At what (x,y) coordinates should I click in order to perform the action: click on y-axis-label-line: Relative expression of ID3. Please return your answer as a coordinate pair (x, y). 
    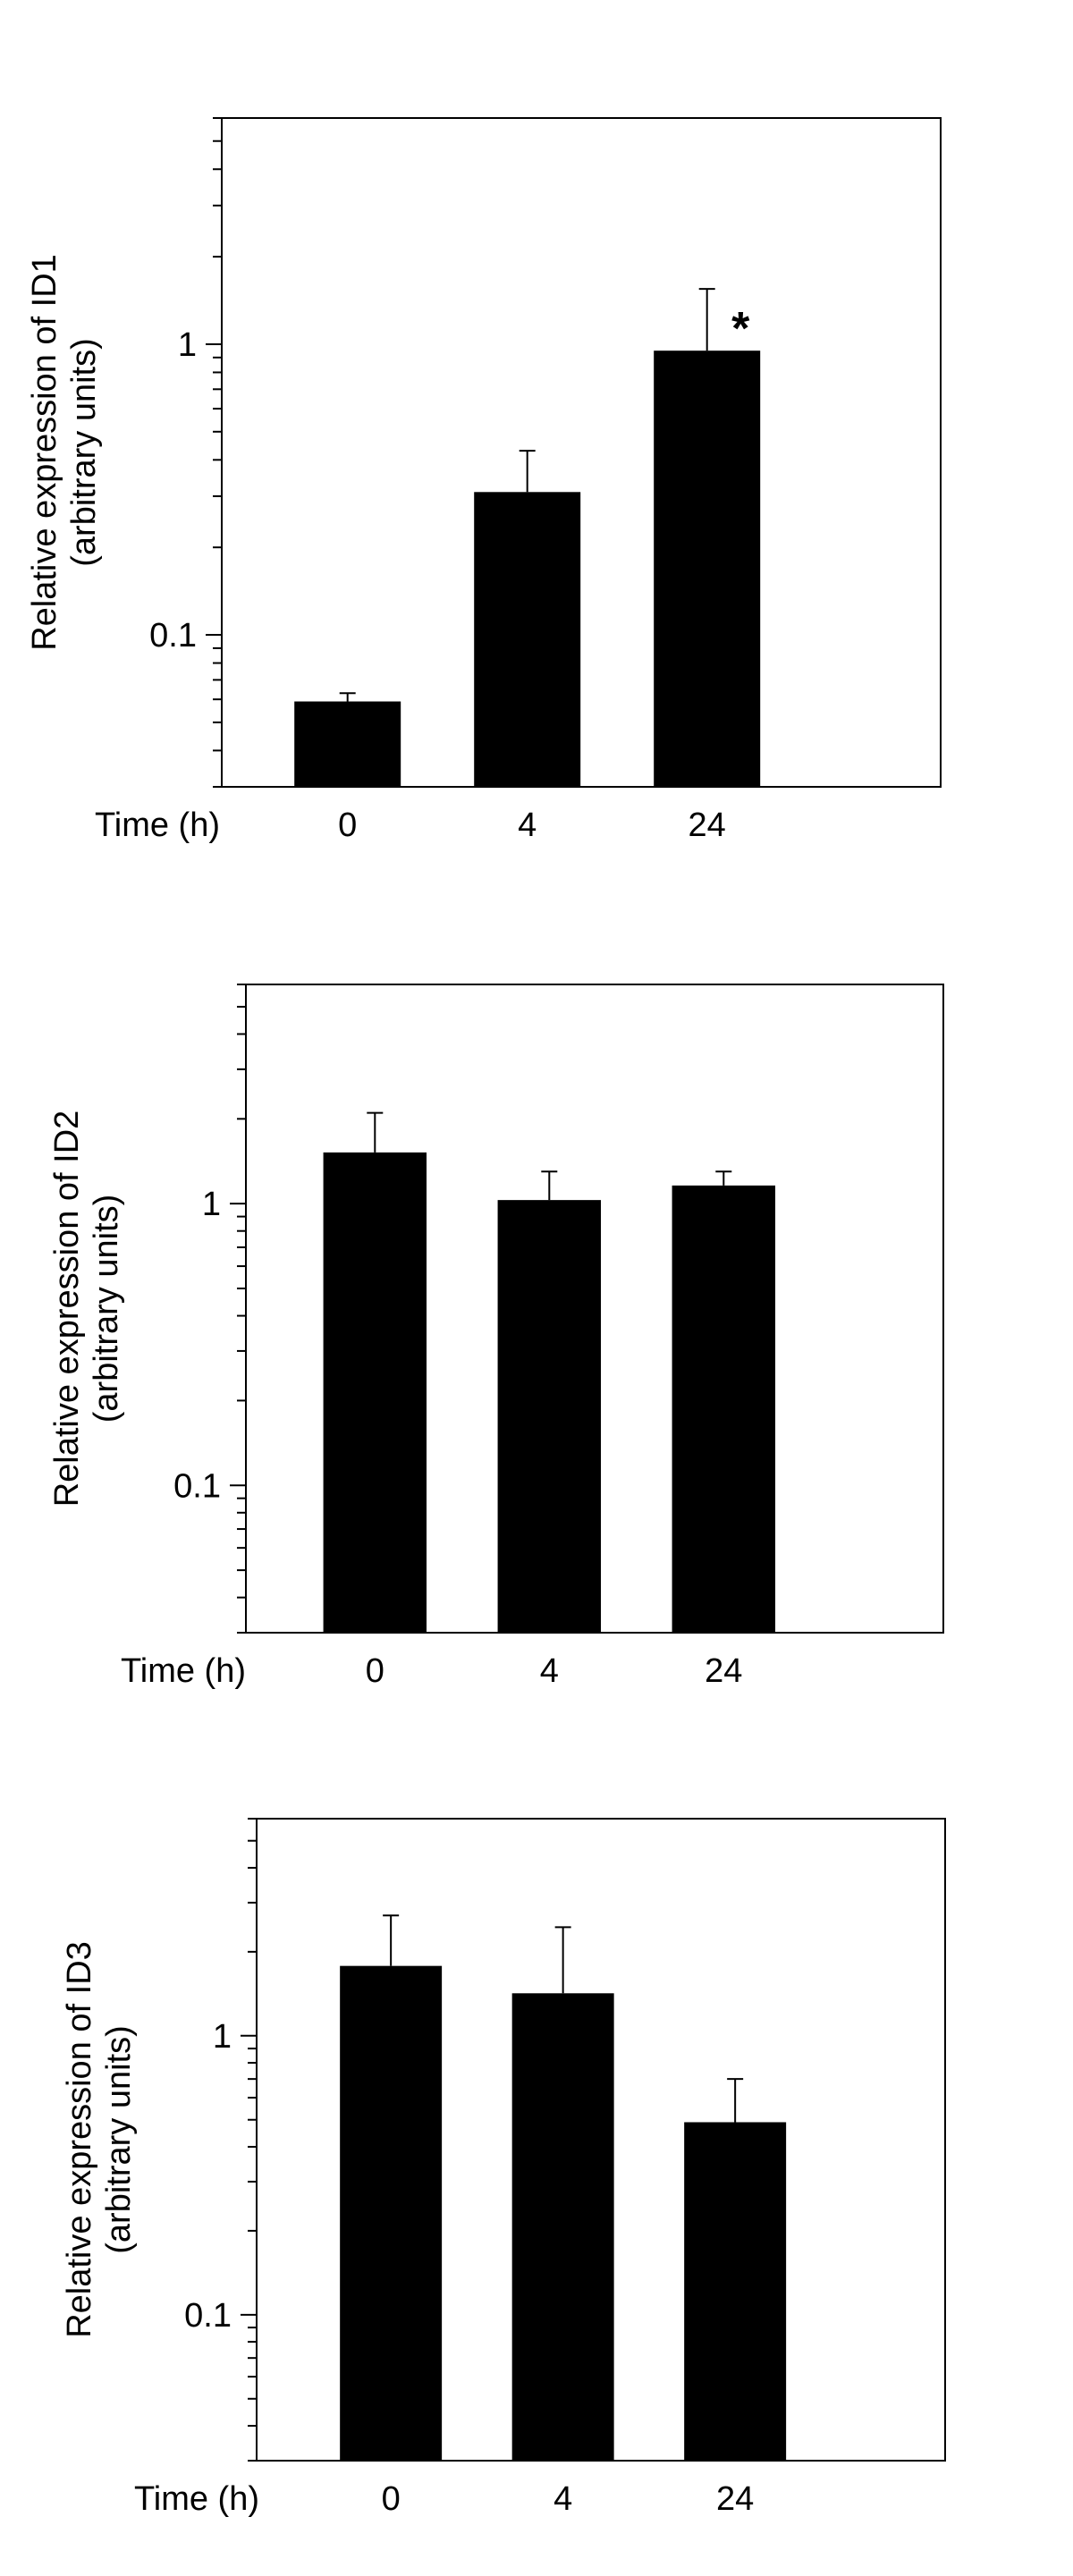
    Looking at the image, I should click on (79, 2139).